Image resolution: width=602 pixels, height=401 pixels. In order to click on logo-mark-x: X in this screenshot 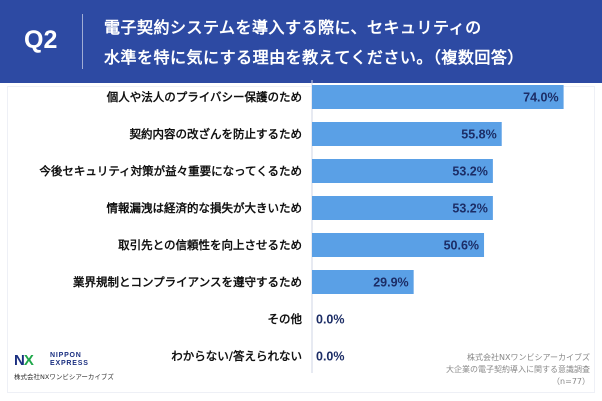, I will do `click(28, 360)`.